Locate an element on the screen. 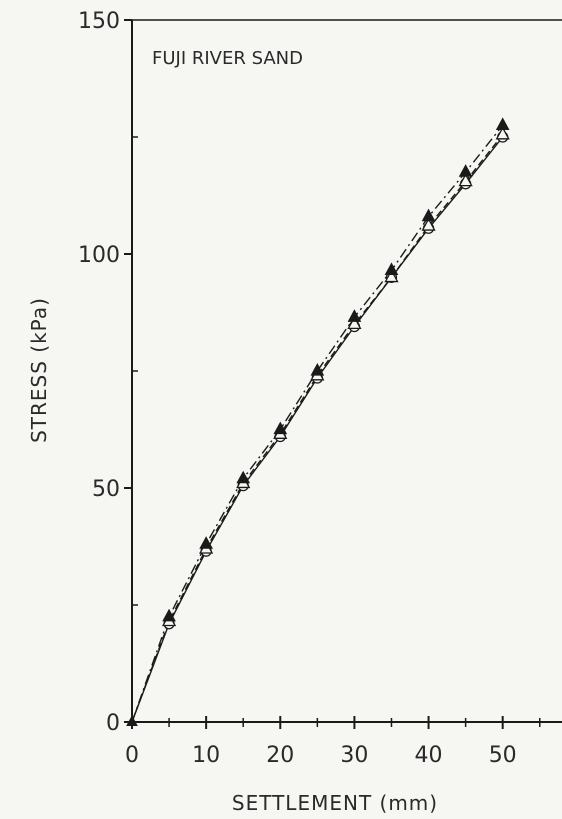  x-tick-label: 0 is located at coordinates (132, 755).